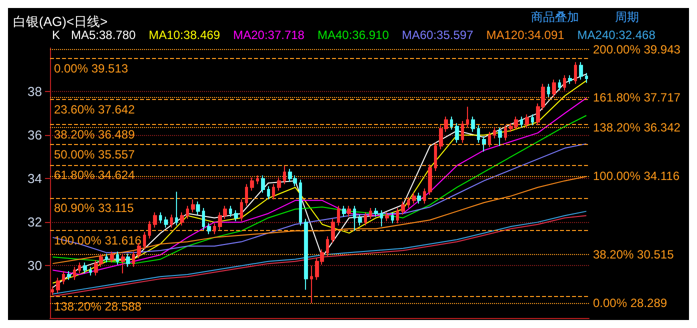  I want to click on ref-line-label: 0.00% 28.289, so click(630, 303).